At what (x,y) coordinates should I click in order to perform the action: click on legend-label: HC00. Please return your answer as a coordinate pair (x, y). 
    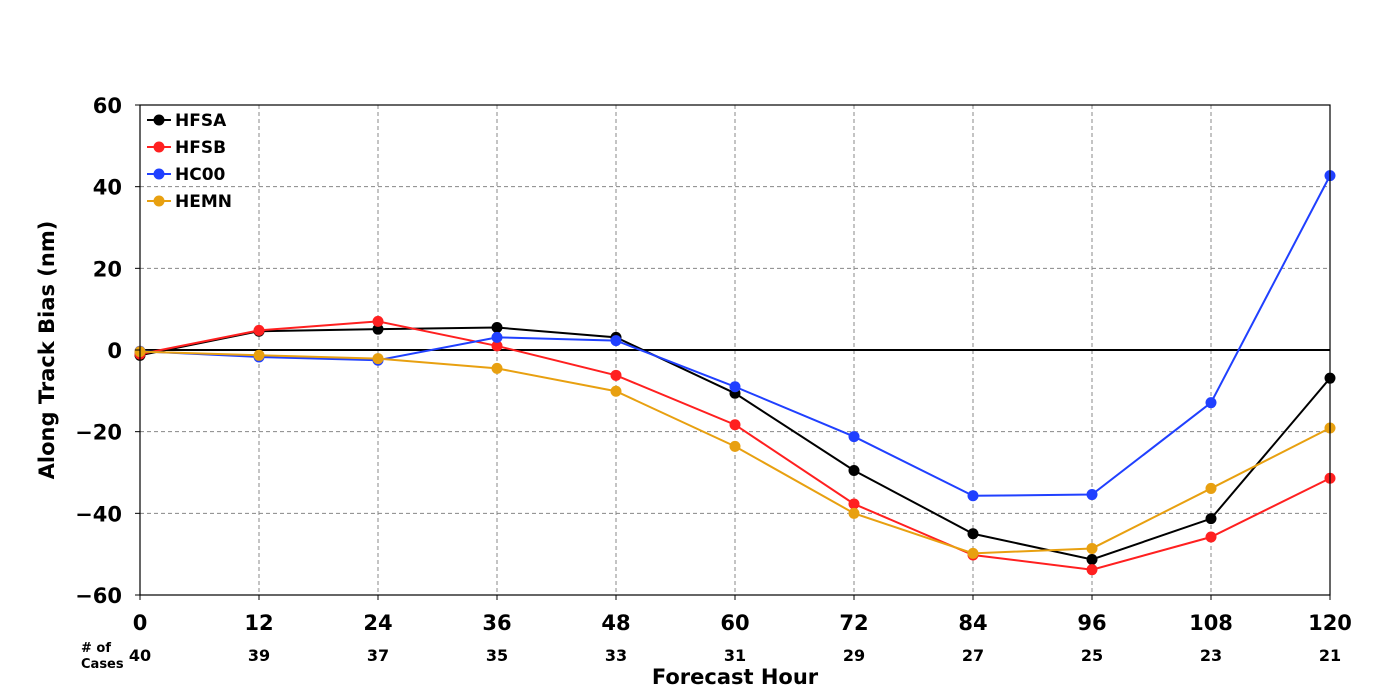
    Looking at the image, I should click on (200, 175).